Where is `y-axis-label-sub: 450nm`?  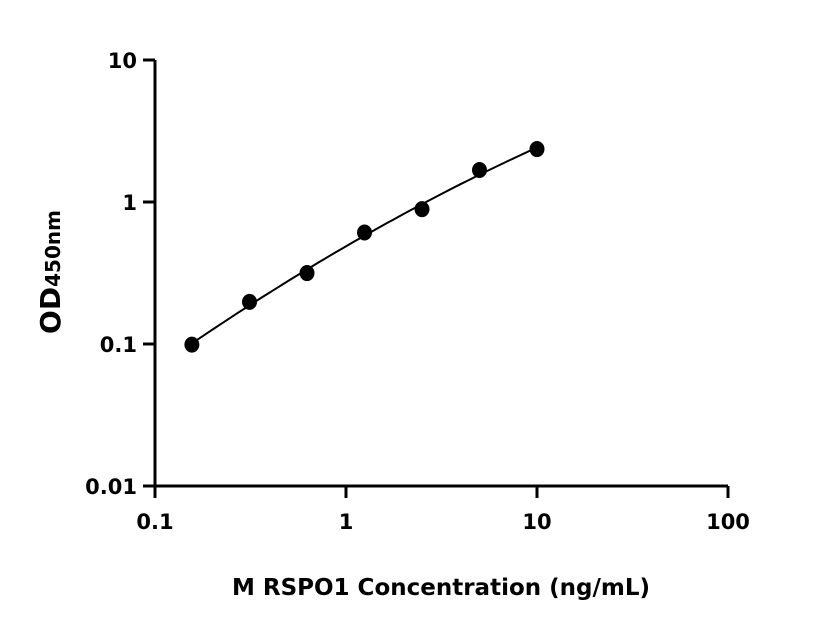 y-axis-label-sub: 450nm is located at coordinates (53, 248).